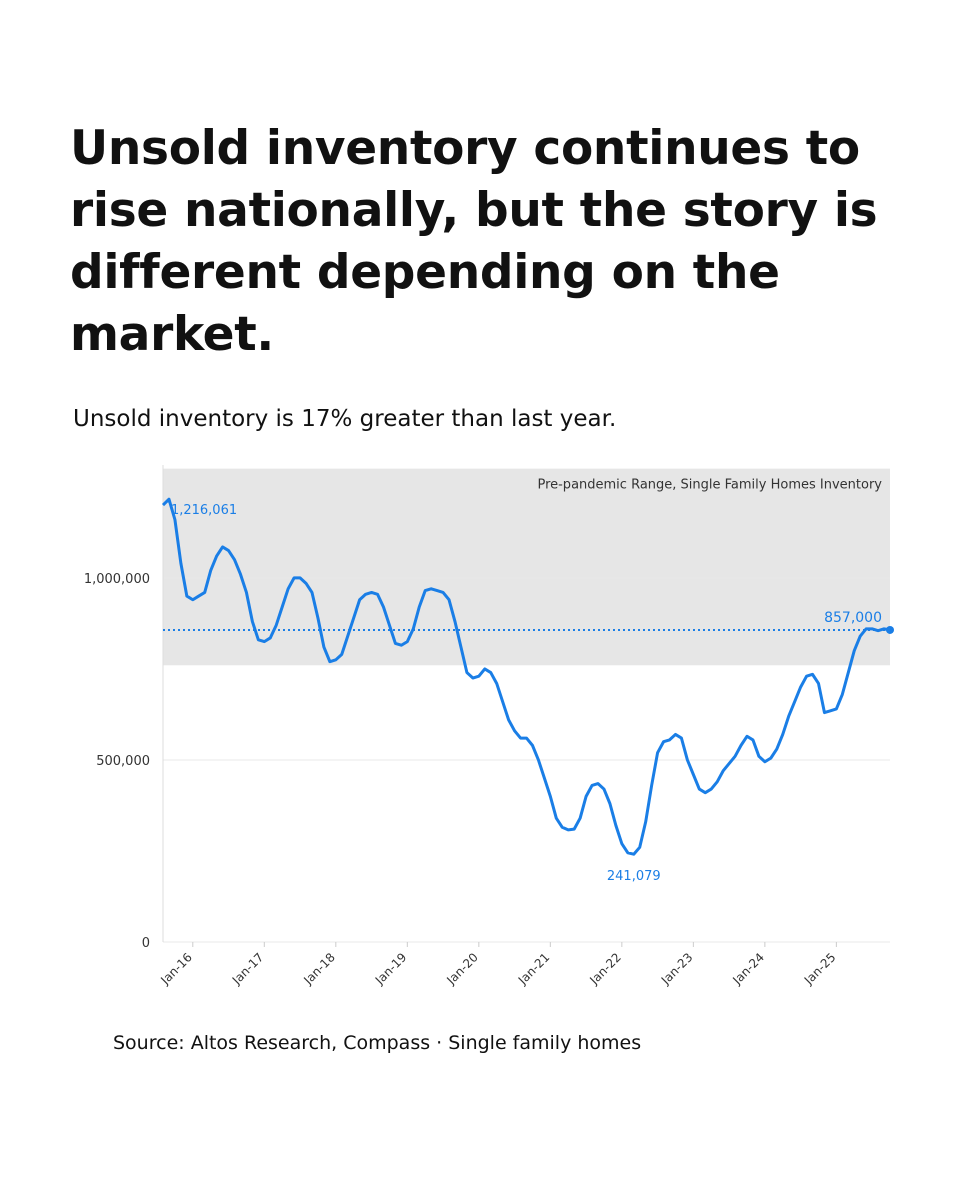 The width and height of the screenshot is (960, 1200). Describe the element at coordinates (391, 969) in the screenshot. I see `x-tick-label: Jan-19` at that location.